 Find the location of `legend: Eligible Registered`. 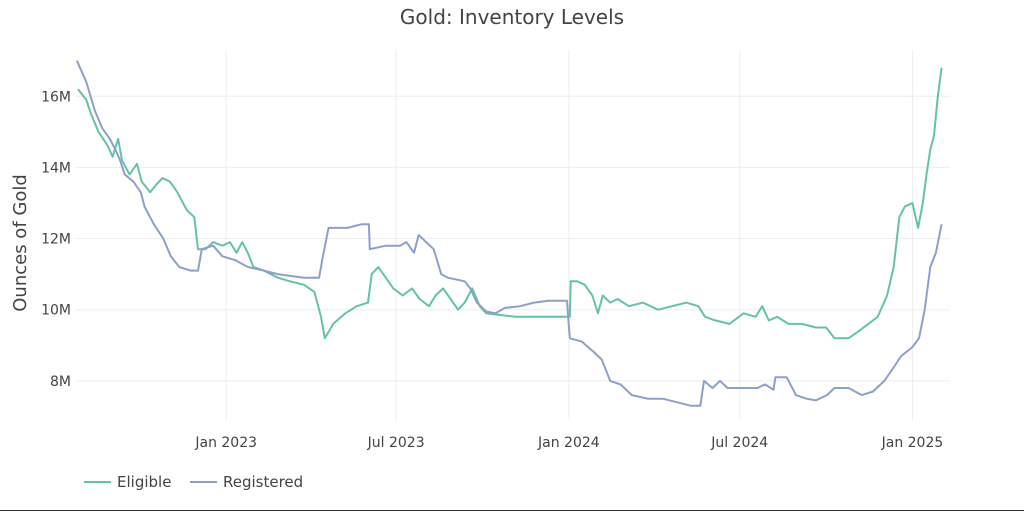

legend: Eligible Registered is located at coordinates (193, 482).